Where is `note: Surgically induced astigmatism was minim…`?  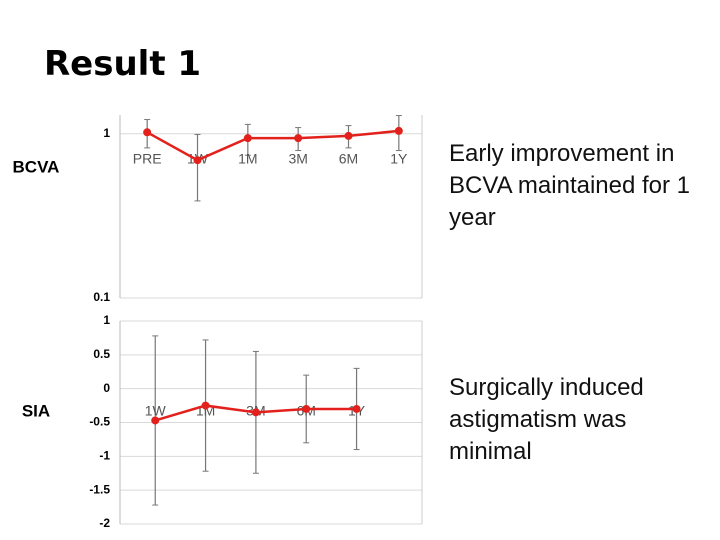 note: Surgically induced astigmatism was minim… is located at coordinates (546, 419).